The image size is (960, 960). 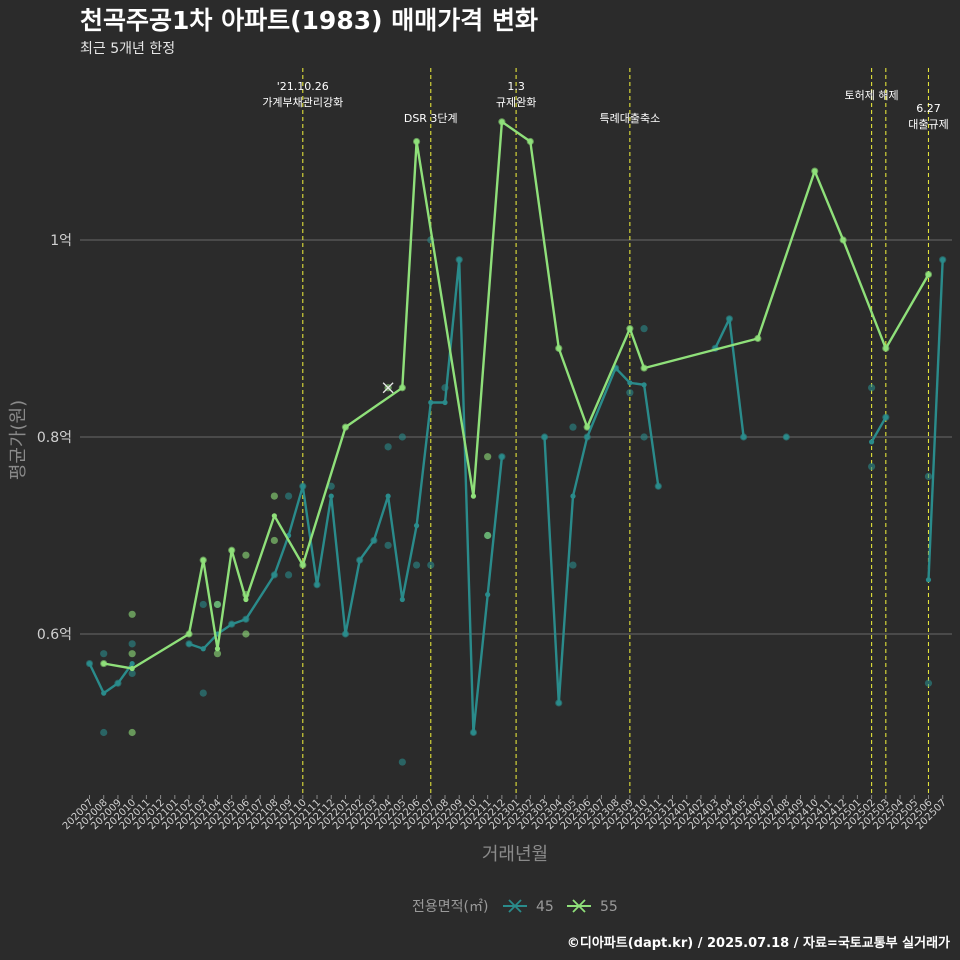 I want to click on event-label: 6.27, so click(x=928, y=108).